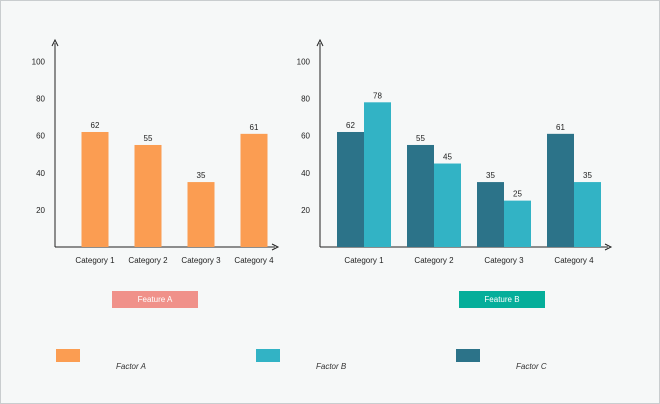  I want to click on chart2-bar-value-label: 45, so click(447, 157).